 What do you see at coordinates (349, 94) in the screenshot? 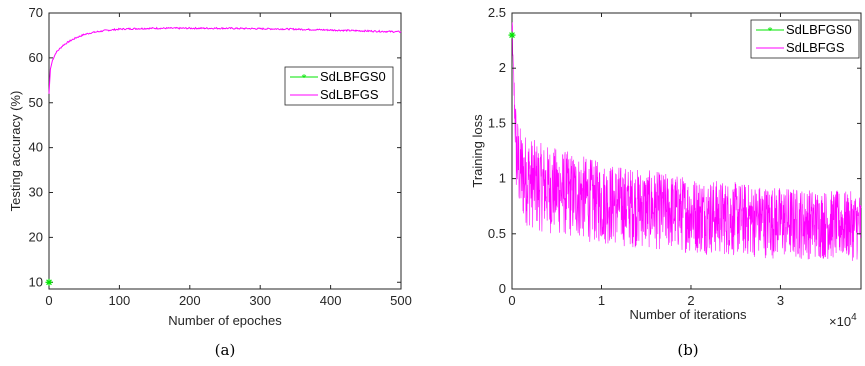
I see `legend-label-sdlbfgs-a: SdLBFGS` at bounding box center [349, 94].